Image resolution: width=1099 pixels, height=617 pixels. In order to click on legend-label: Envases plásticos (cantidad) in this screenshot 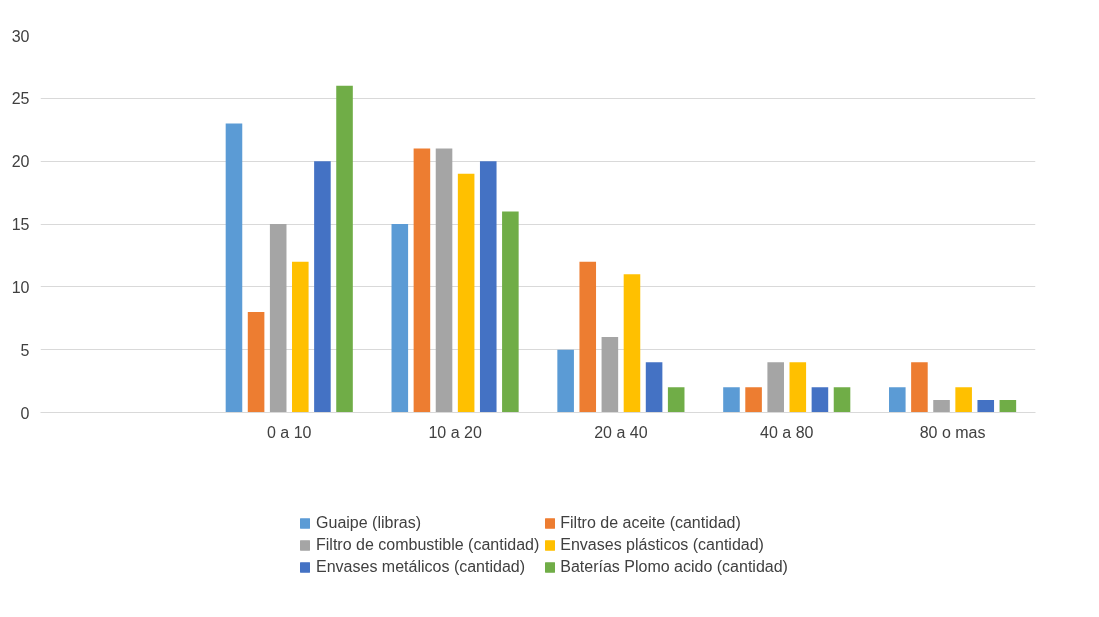, I will do `click(662, 545)`.